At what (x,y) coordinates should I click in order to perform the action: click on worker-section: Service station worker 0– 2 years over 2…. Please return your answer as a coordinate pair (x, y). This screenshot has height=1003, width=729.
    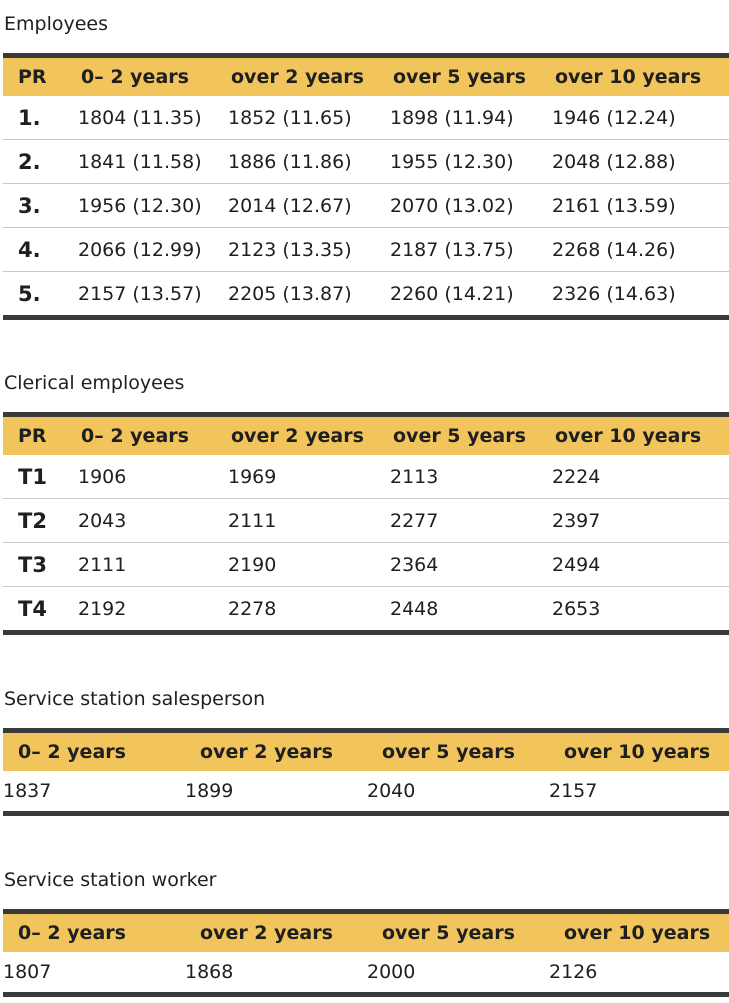
    Looking at the image, I should click on (364, 932).